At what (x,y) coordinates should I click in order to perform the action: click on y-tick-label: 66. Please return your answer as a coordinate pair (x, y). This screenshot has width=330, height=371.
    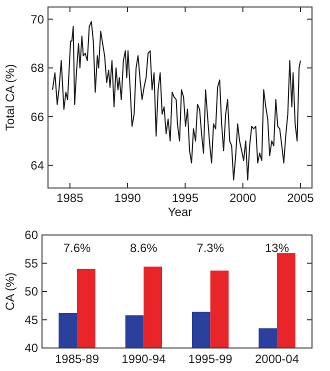
    Looking at the image, I should click on (37, 117).